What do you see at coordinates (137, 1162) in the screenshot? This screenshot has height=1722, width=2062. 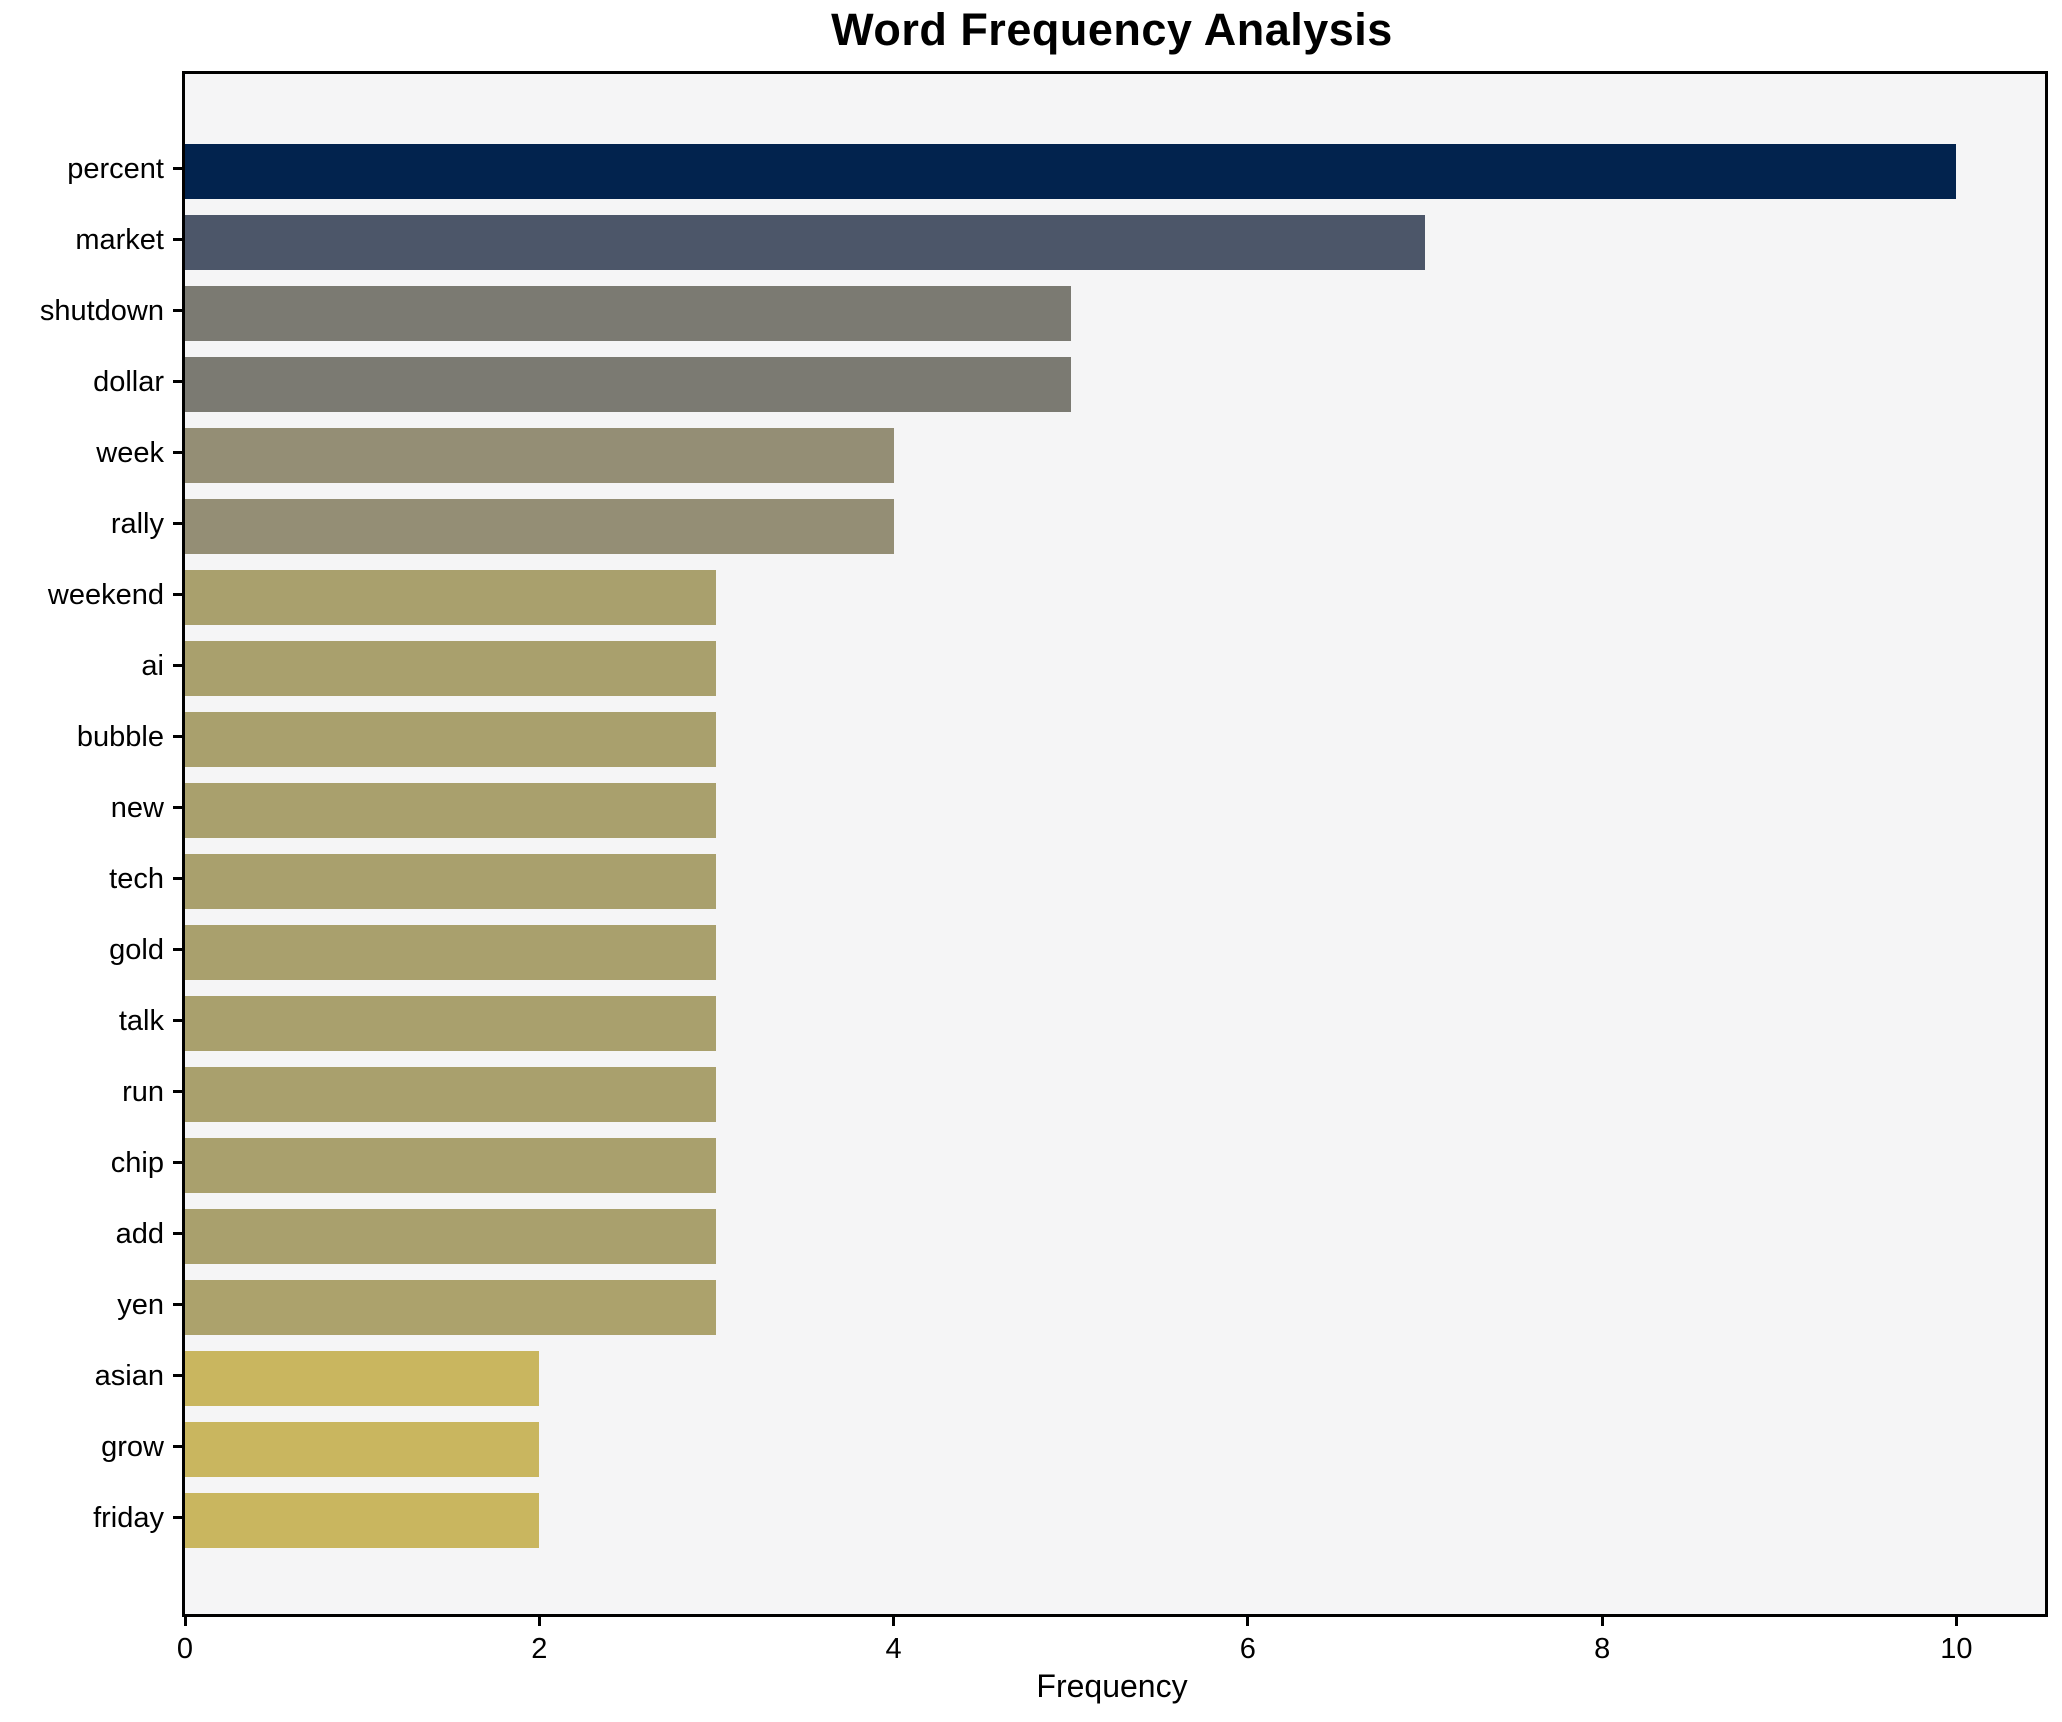 I see `y-tick-label-chip: chip` at bounding box center [137, 1162].